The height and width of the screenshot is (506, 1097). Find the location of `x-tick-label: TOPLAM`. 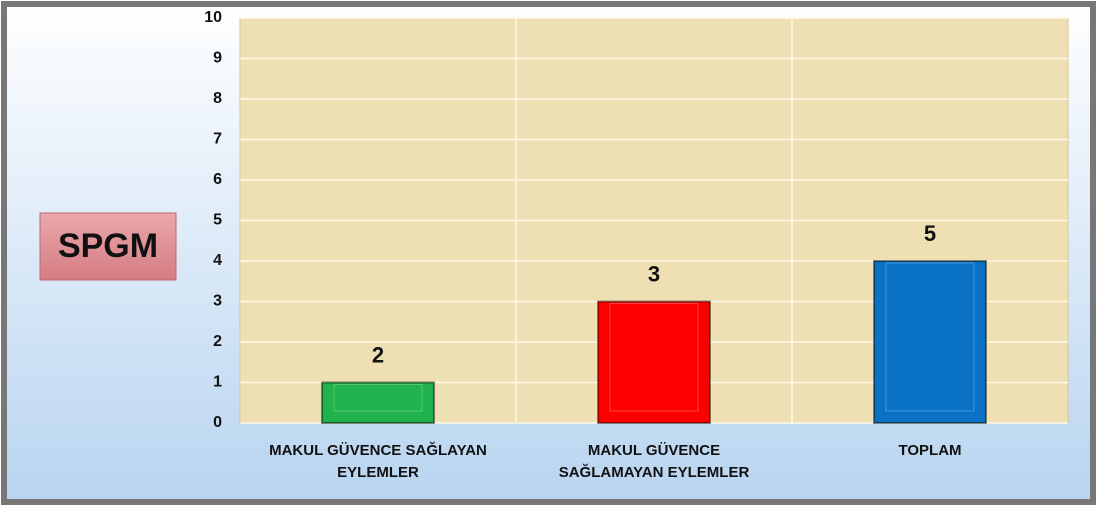

x-tick-label: TOPLAM is located at coordinates (930, 450).